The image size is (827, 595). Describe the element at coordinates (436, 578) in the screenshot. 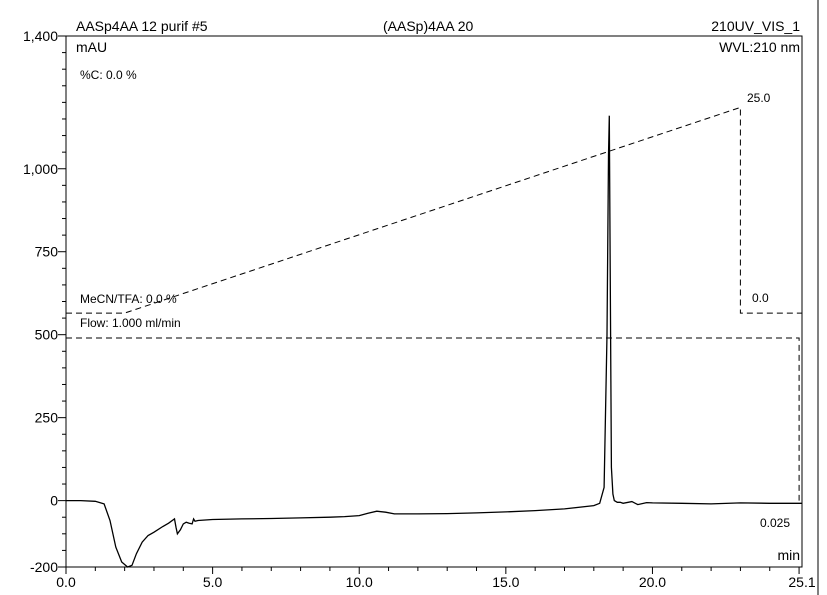

I see `x-axis: 0.0 5.0 10.0 15.0 20.0 25.1` at that location.